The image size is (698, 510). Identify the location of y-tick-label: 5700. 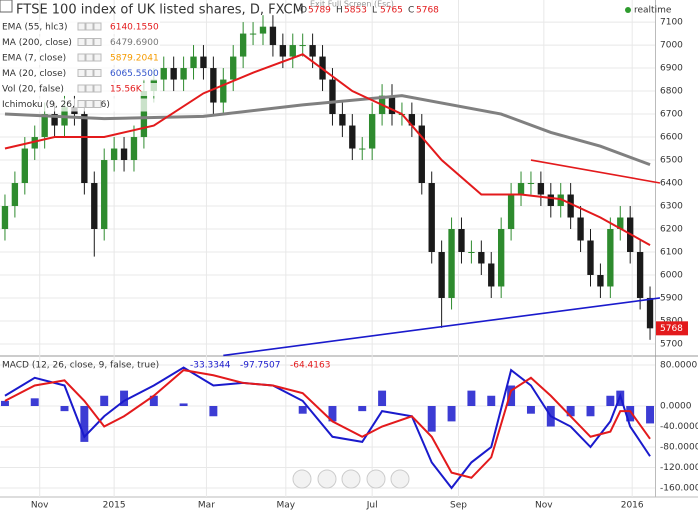
(671, 344).